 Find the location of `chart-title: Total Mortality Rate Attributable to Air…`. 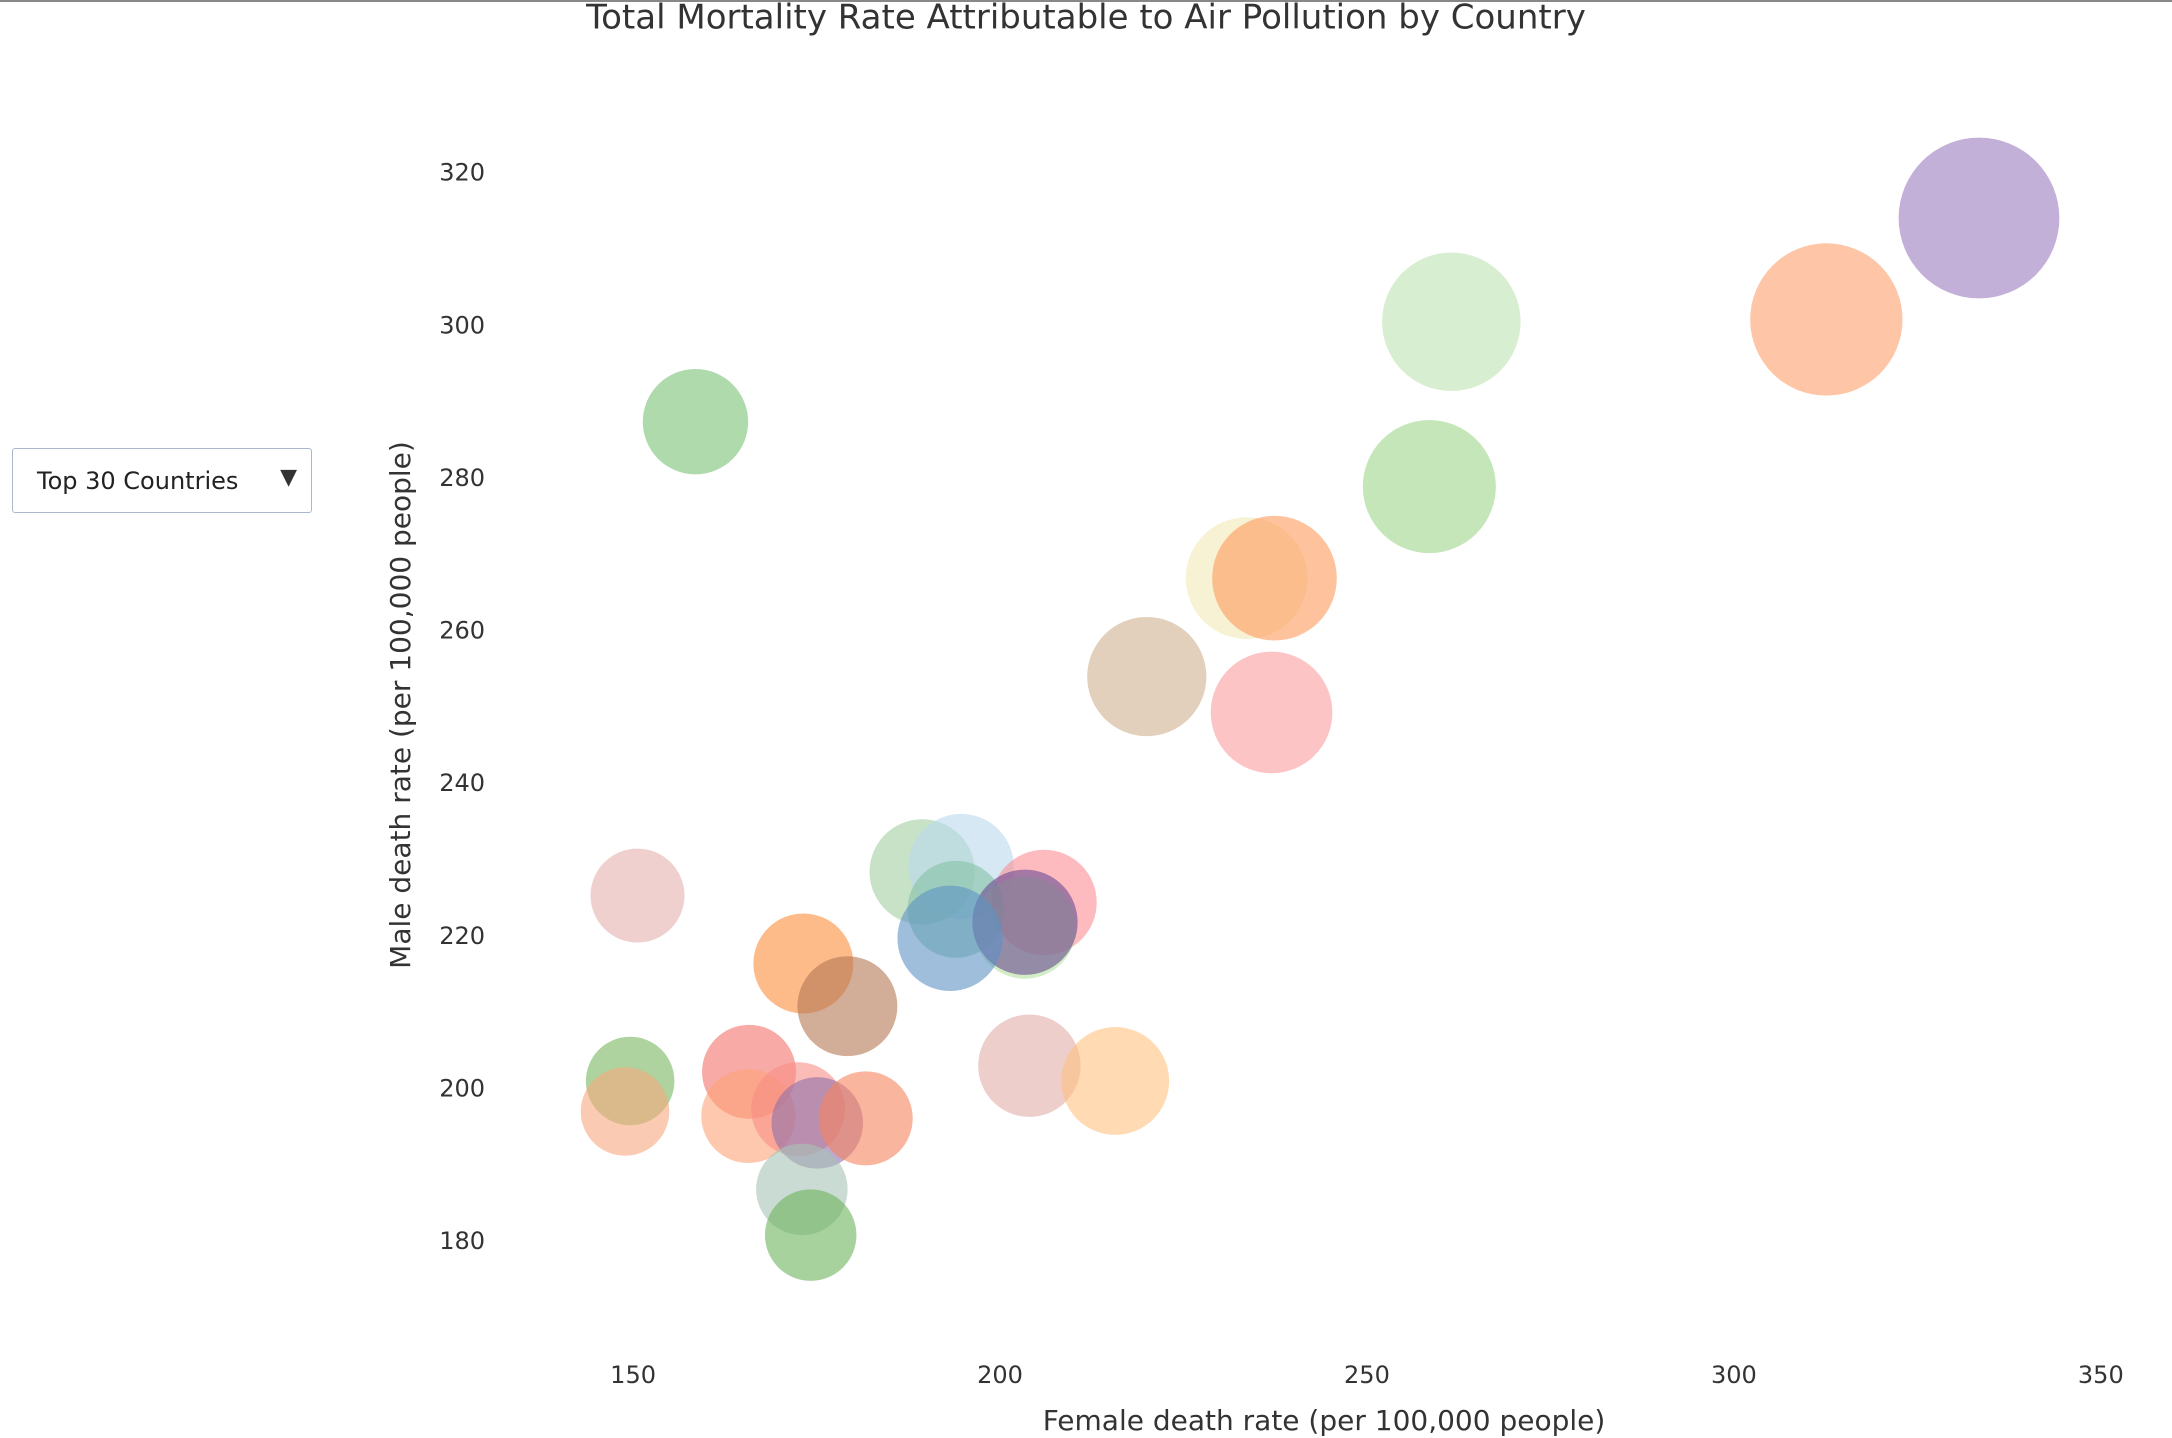

chart-title: Total Mortality Rate Attributable to Air… is located at coordinates (1085, 20).